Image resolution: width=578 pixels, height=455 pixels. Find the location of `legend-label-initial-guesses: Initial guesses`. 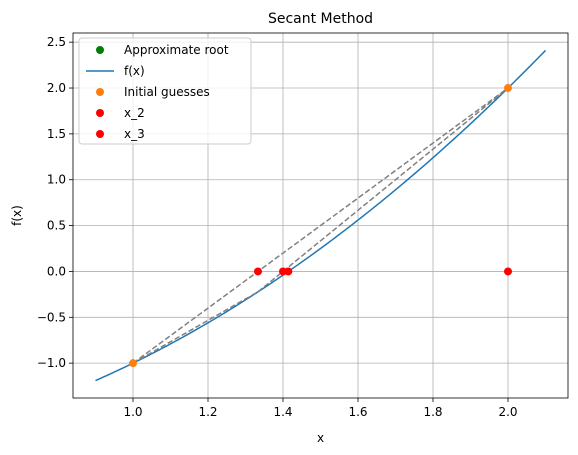

legend-label-initial-guesses: Initial guesses is located at coordinates (167, 92).